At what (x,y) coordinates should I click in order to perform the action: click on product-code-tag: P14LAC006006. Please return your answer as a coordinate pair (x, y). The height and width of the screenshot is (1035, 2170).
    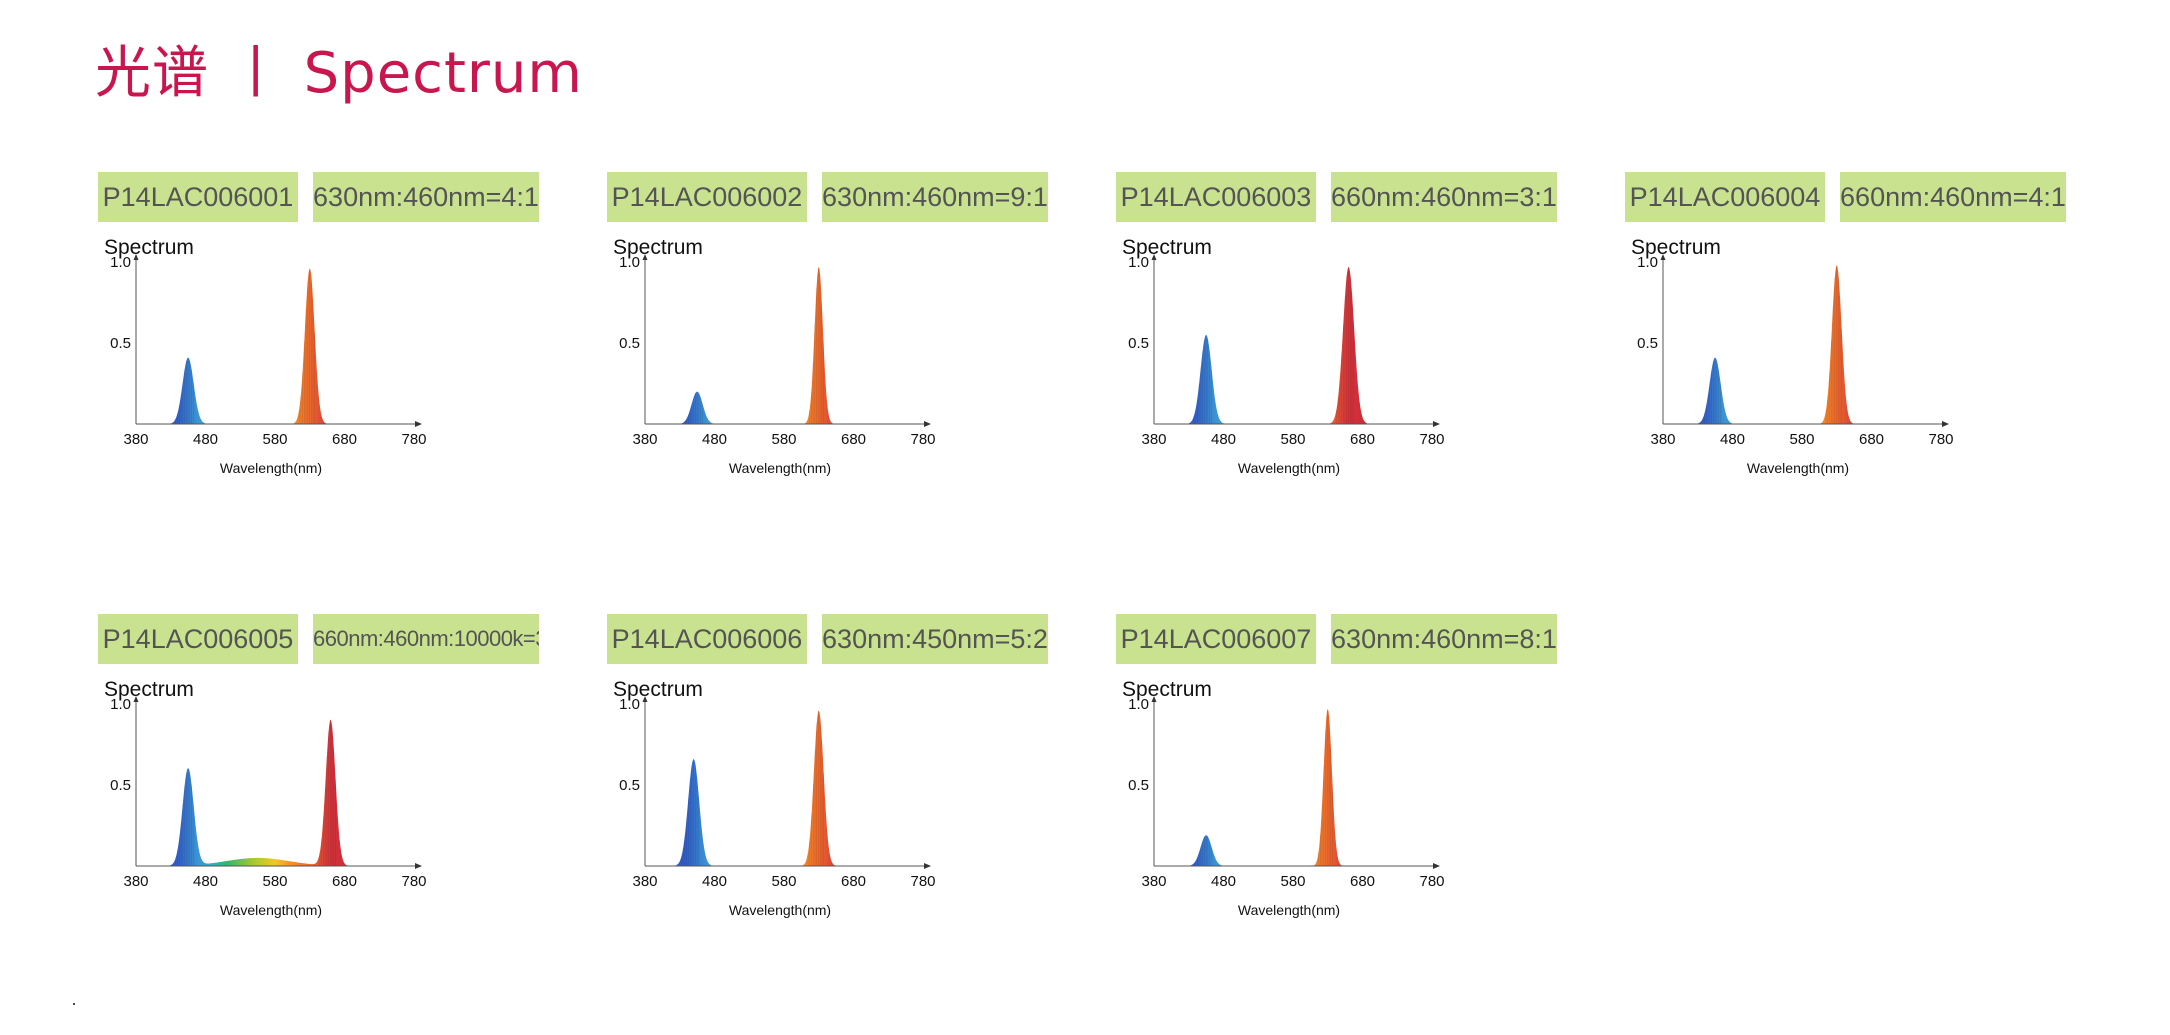
    Looking at the image, I should click on (707, 639).